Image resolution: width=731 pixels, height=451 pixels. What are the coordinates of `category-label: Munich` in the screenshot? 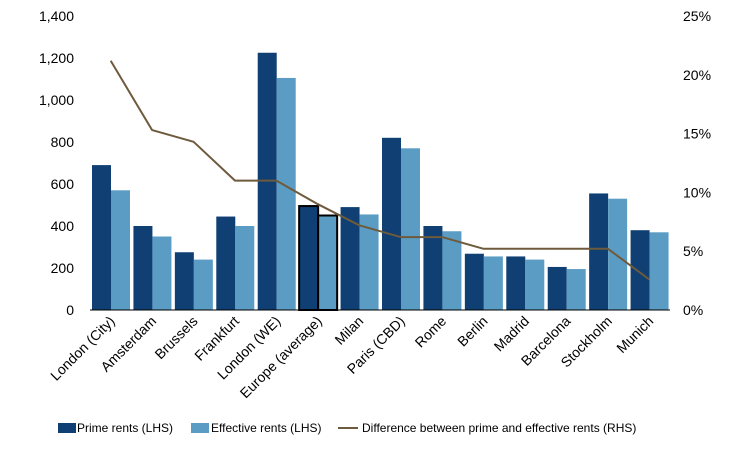 It's located at (634, 334).